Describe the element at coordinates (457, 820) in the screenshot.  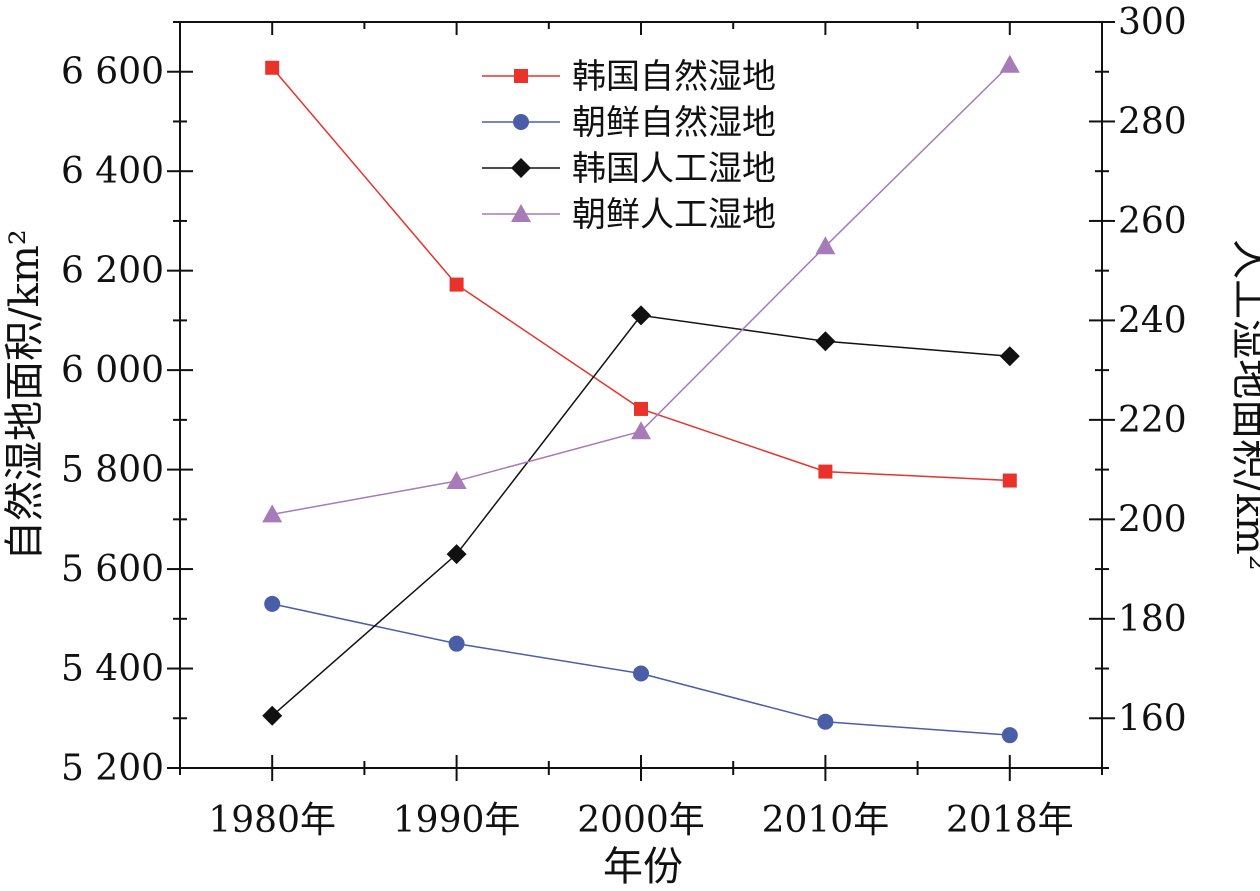
I see `x-tick-label: 1990年` at that location.